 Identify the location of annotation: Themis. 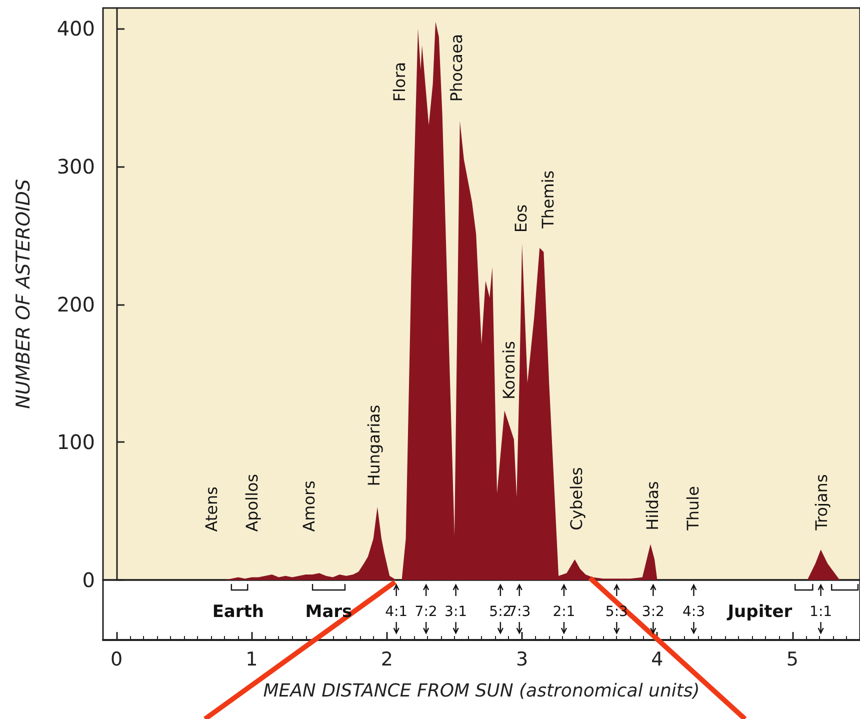
(548, 200).